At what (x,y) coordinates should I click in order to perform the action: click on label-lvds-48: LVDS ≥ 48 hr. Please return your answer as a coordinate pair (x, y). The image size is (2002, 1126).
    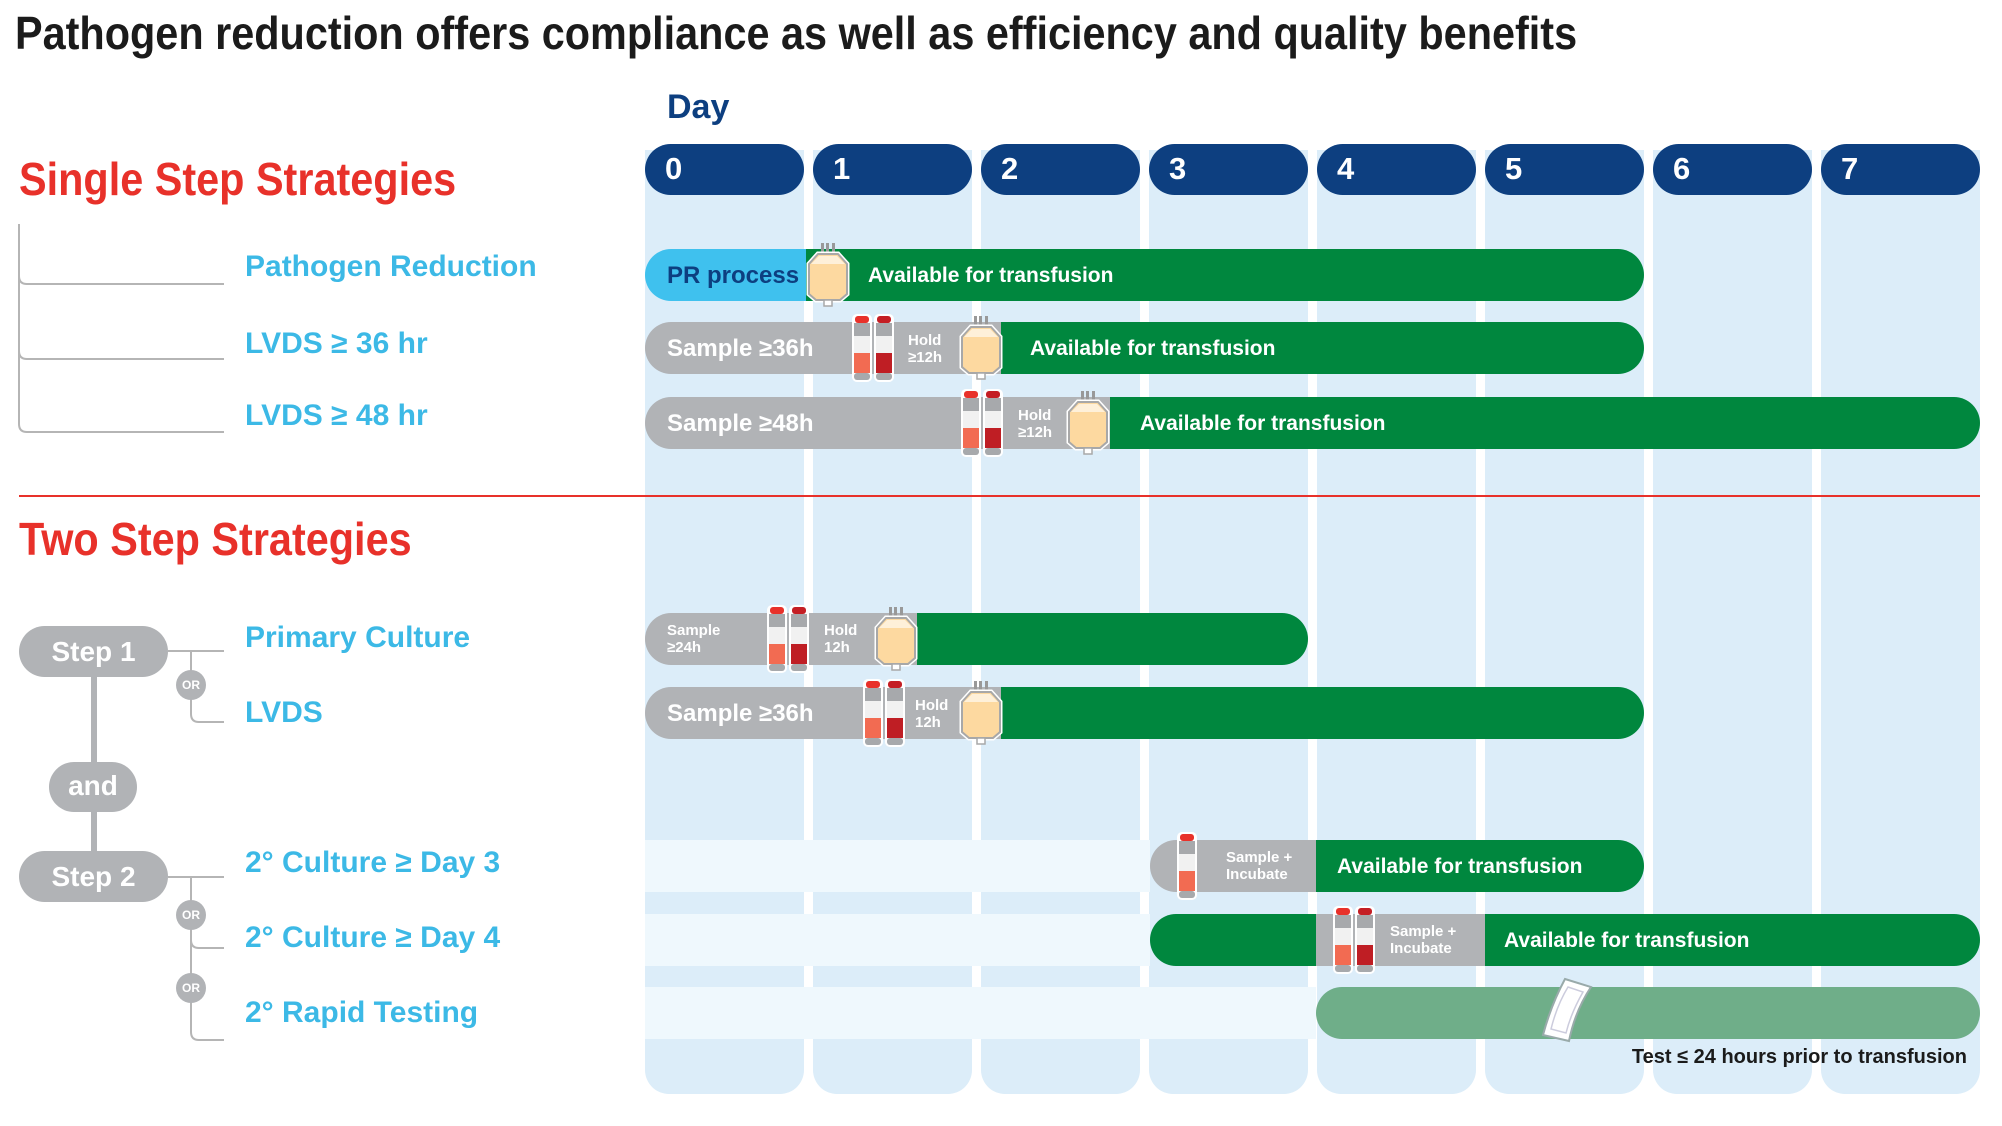
    Looking at the image, I should click on (336, 415).